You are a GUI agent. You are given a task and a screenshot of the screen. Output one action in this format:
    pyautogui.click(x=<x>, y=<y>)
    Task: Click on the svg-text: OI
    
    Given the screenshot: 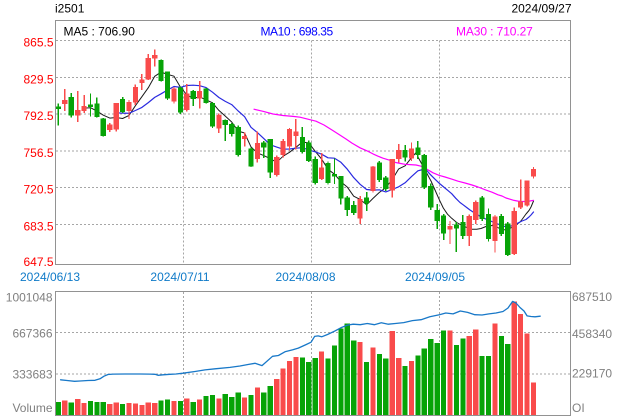 What is the action you would take?
    pyautogui.click(x=578, y=408)
    